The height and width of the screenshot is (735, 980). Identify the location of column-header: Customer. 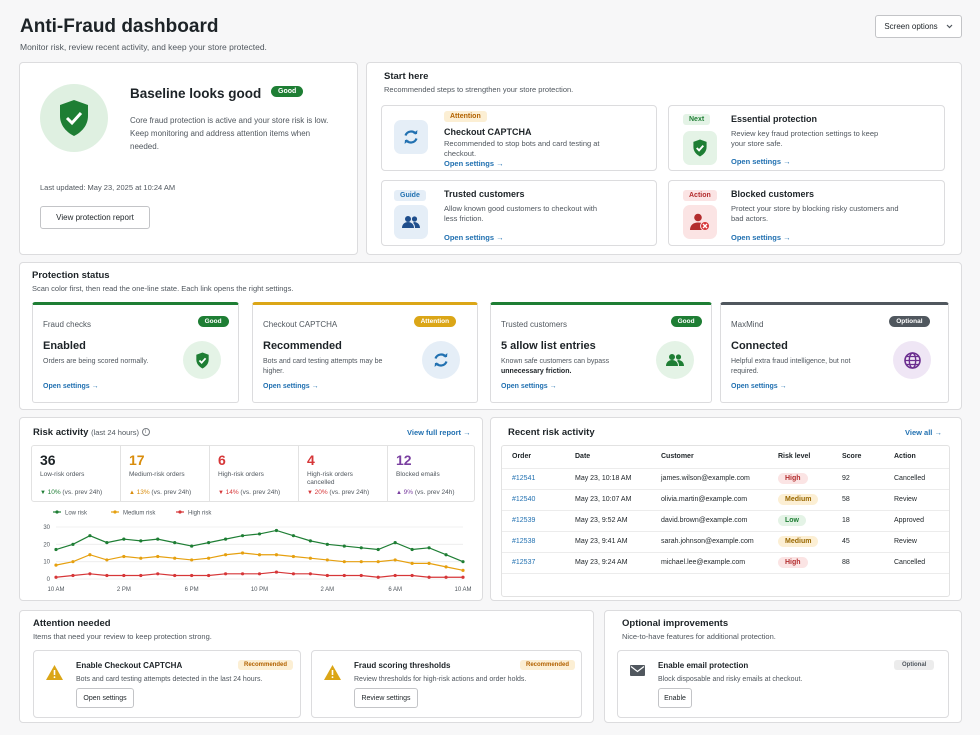
(709, 457).